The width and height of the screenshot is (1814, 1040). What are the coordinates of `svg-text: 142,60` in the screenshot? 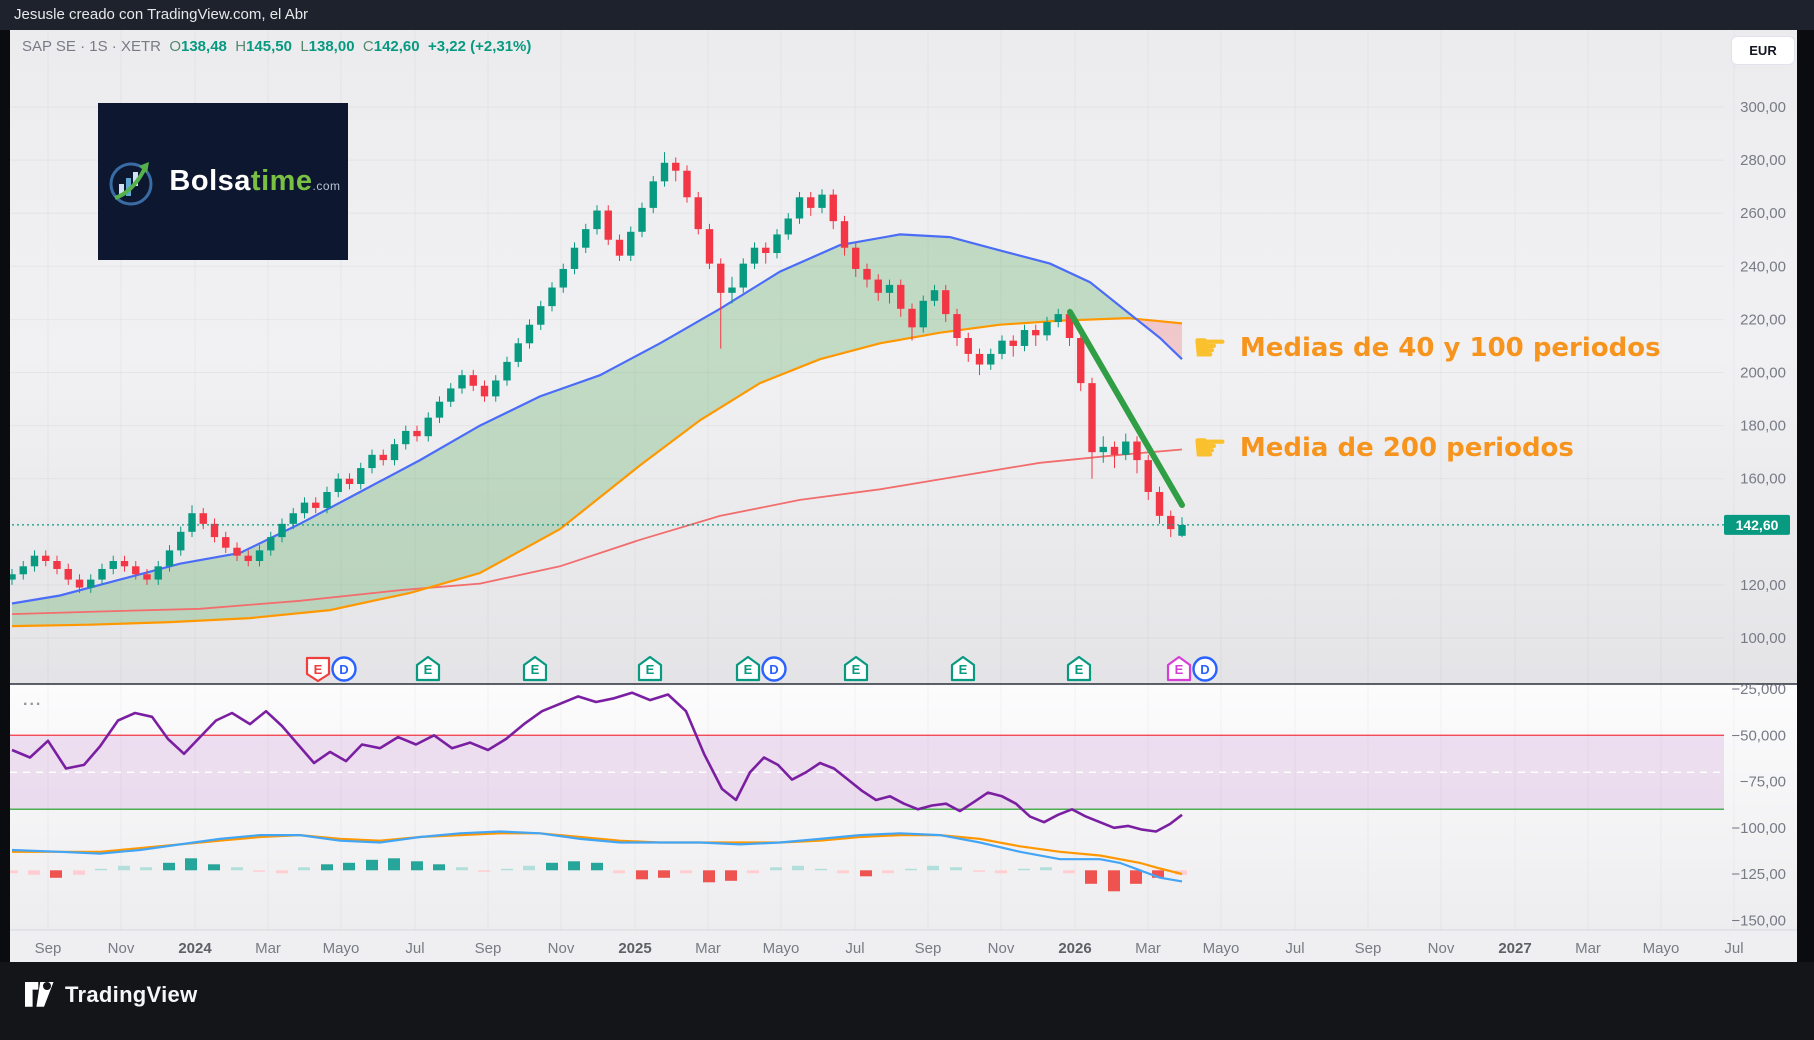 It's located at (1757, 525).